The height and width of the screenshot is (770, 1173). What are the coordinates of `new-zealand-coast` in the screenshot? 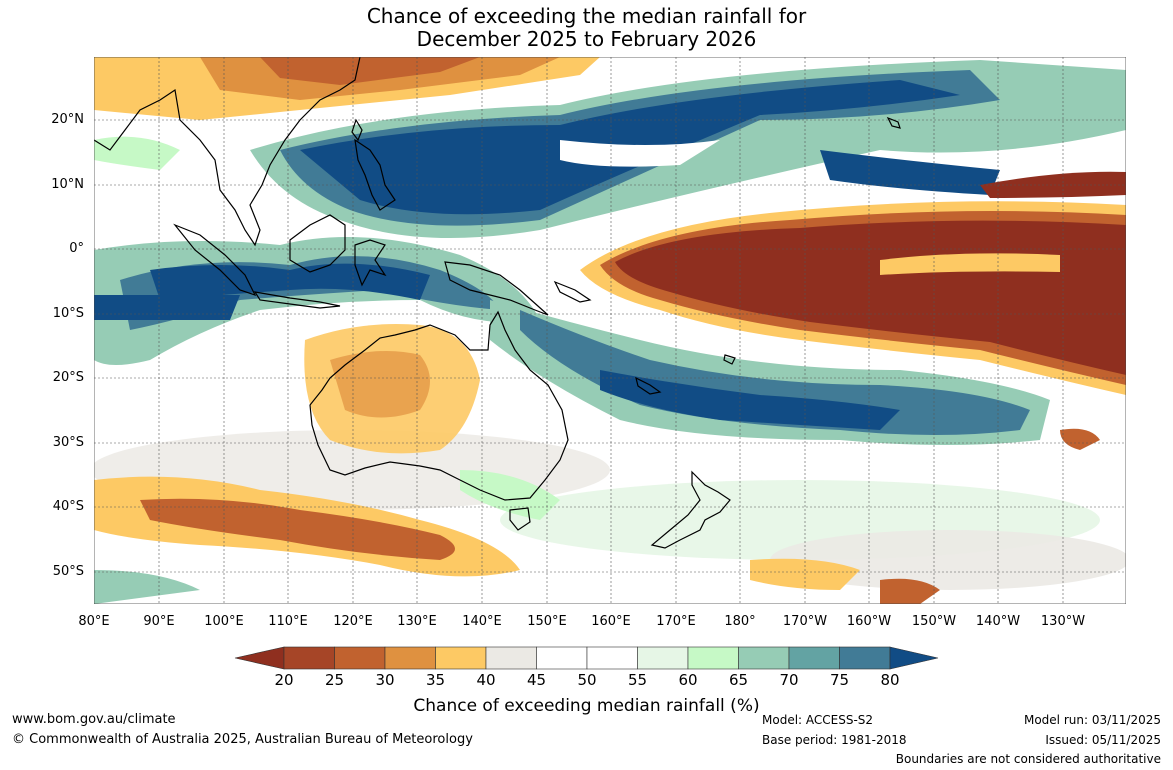 It's located at (690, 509).